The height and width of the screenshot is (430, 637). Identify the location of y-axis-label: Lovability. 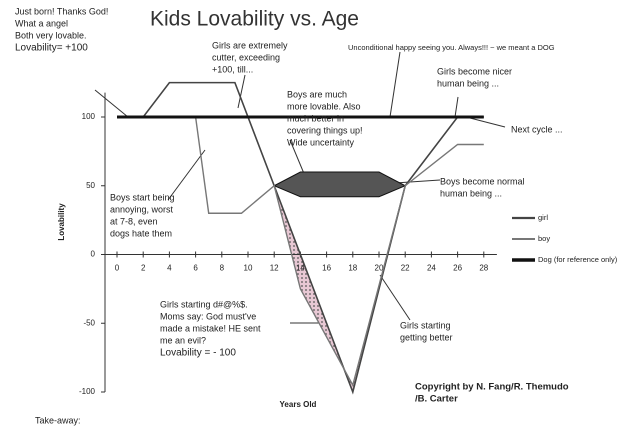
(61, 222).